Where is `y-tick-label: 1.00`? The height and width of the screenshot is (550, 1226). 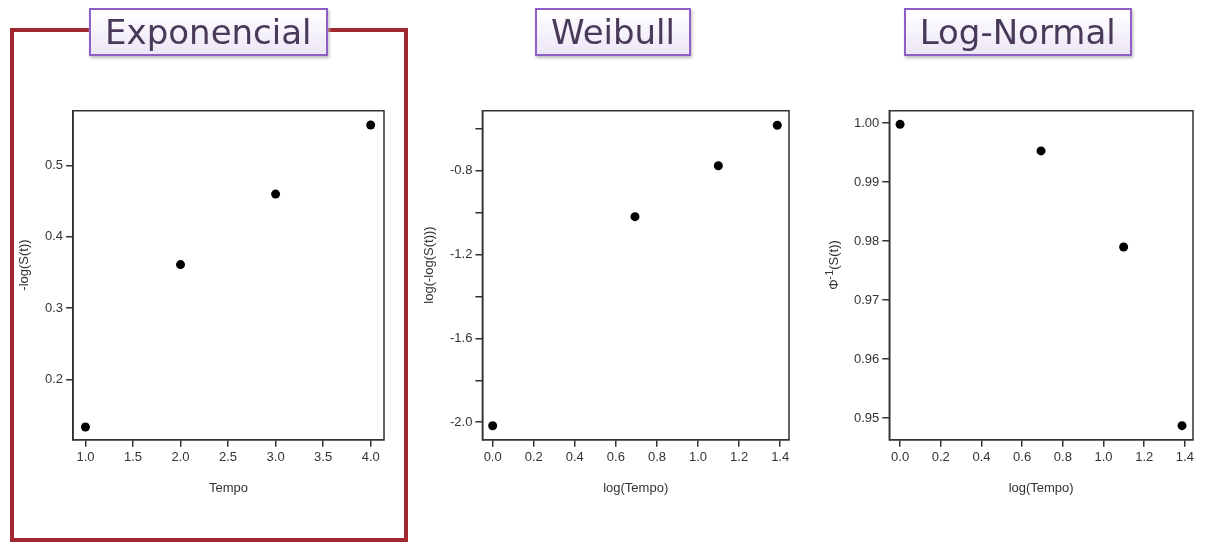
y-tick-label: 1.00 is located at coordinates (867, 122).